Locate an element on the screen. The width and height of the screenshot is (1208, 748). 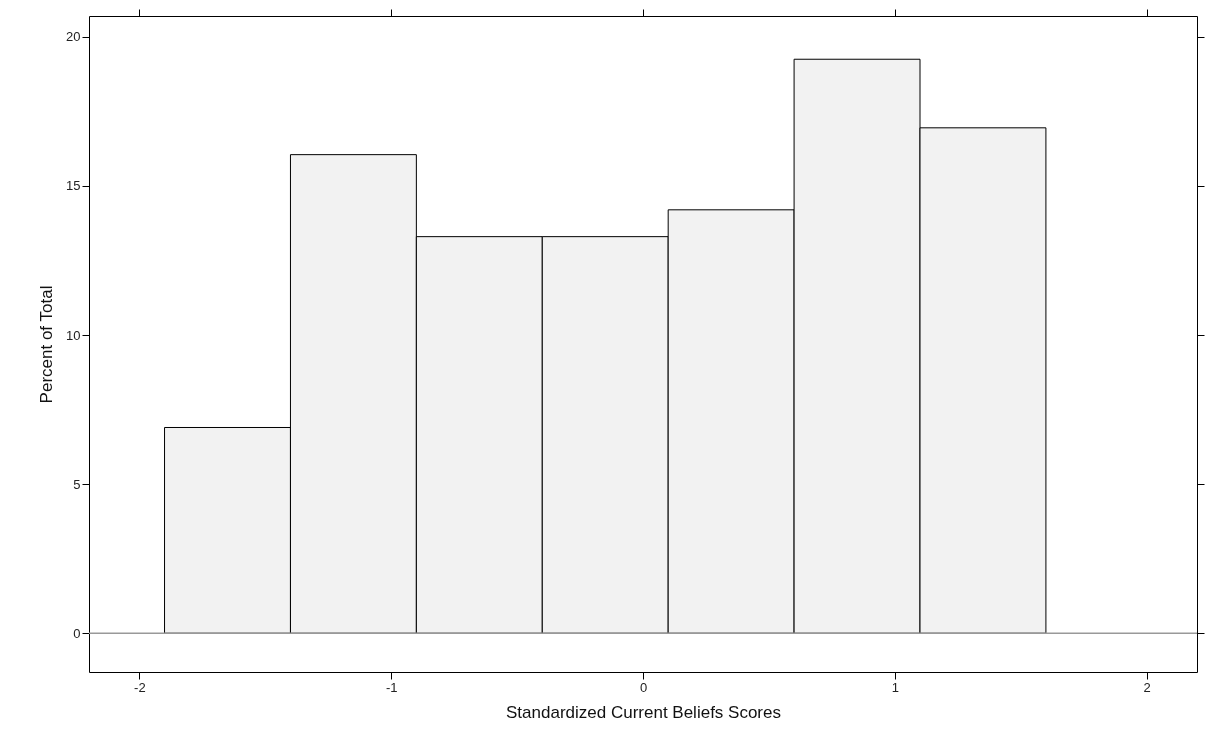
y-tick-label: 5 is located at coordinates (77, 484).